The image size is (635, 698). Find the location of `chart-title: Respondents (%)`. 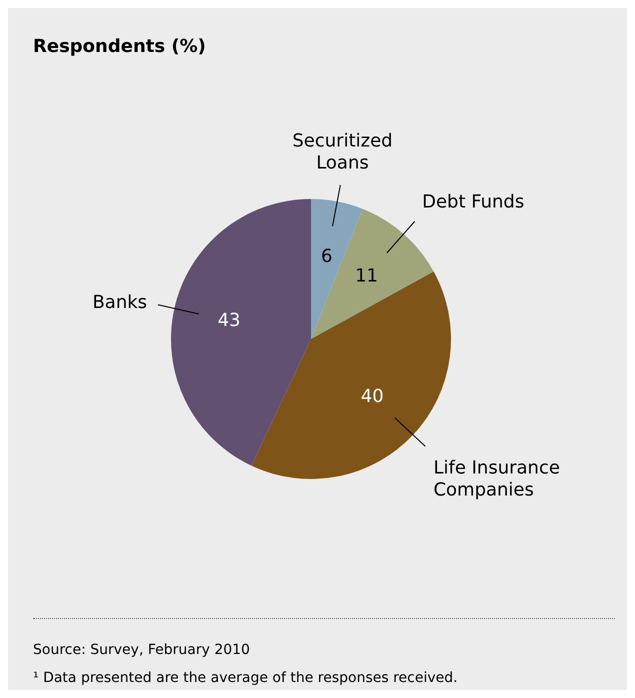

chart-title: Respondents (%) is located at coordinates (119, 46).